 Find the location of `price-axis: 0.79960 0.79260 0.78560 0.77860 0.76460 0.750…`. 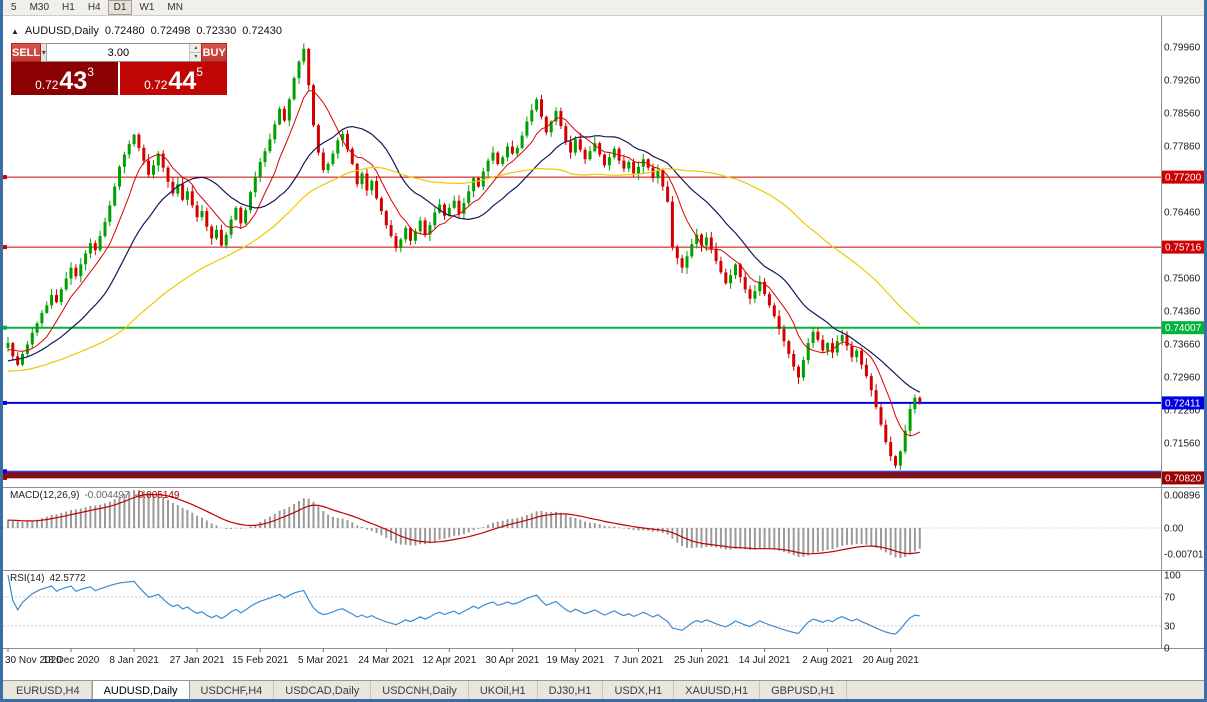

price-axis: 0.79960 0.79260 0.78560 0.77860 0.76460 0.750… is located at coordinates (1184, 349).